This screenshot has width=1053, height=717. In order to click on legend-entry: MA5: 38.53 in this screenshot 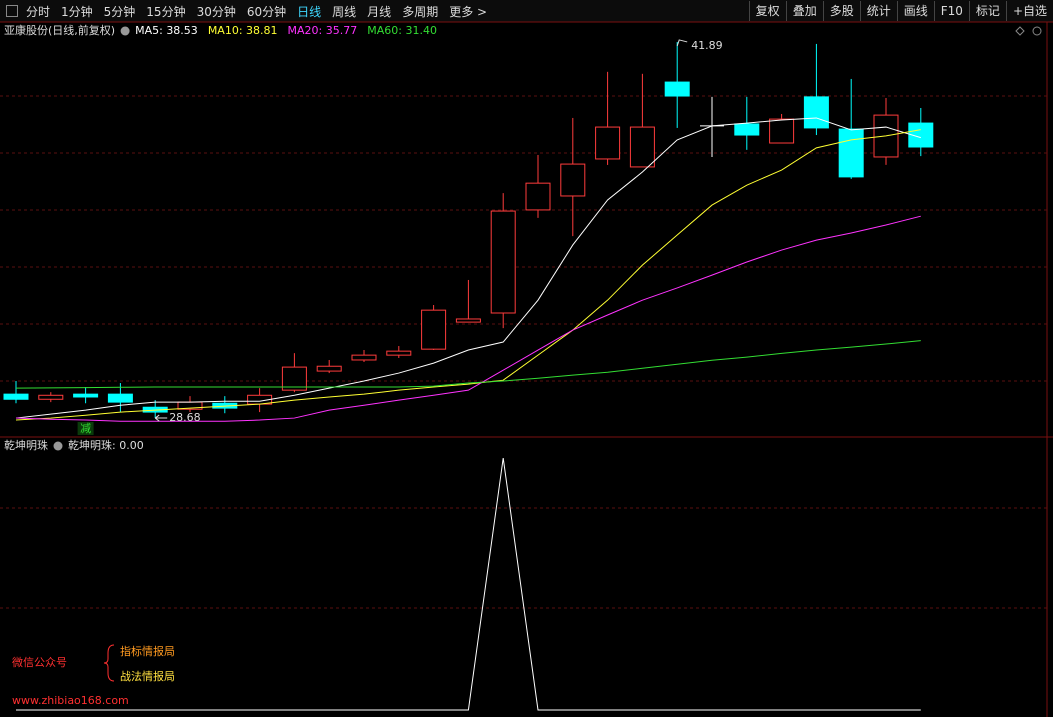, I will do `click(166, 30)`.